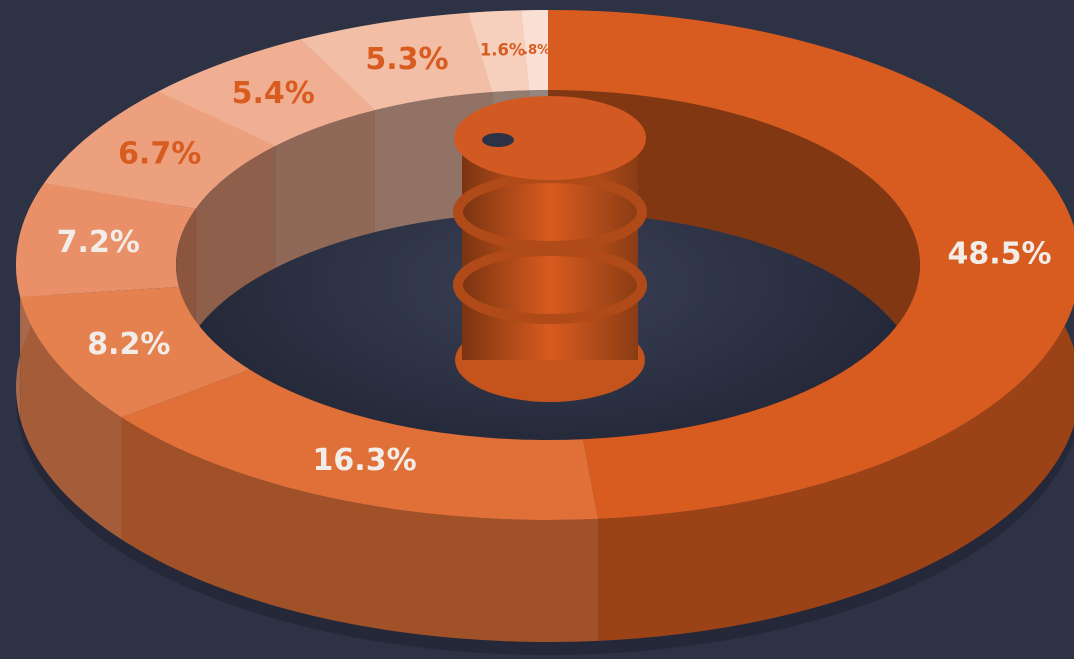 The image size is (1074, 659). Describe the element at coordinates (98, 242) in the screenshot. I see `data-label: 7.2%` at that location.